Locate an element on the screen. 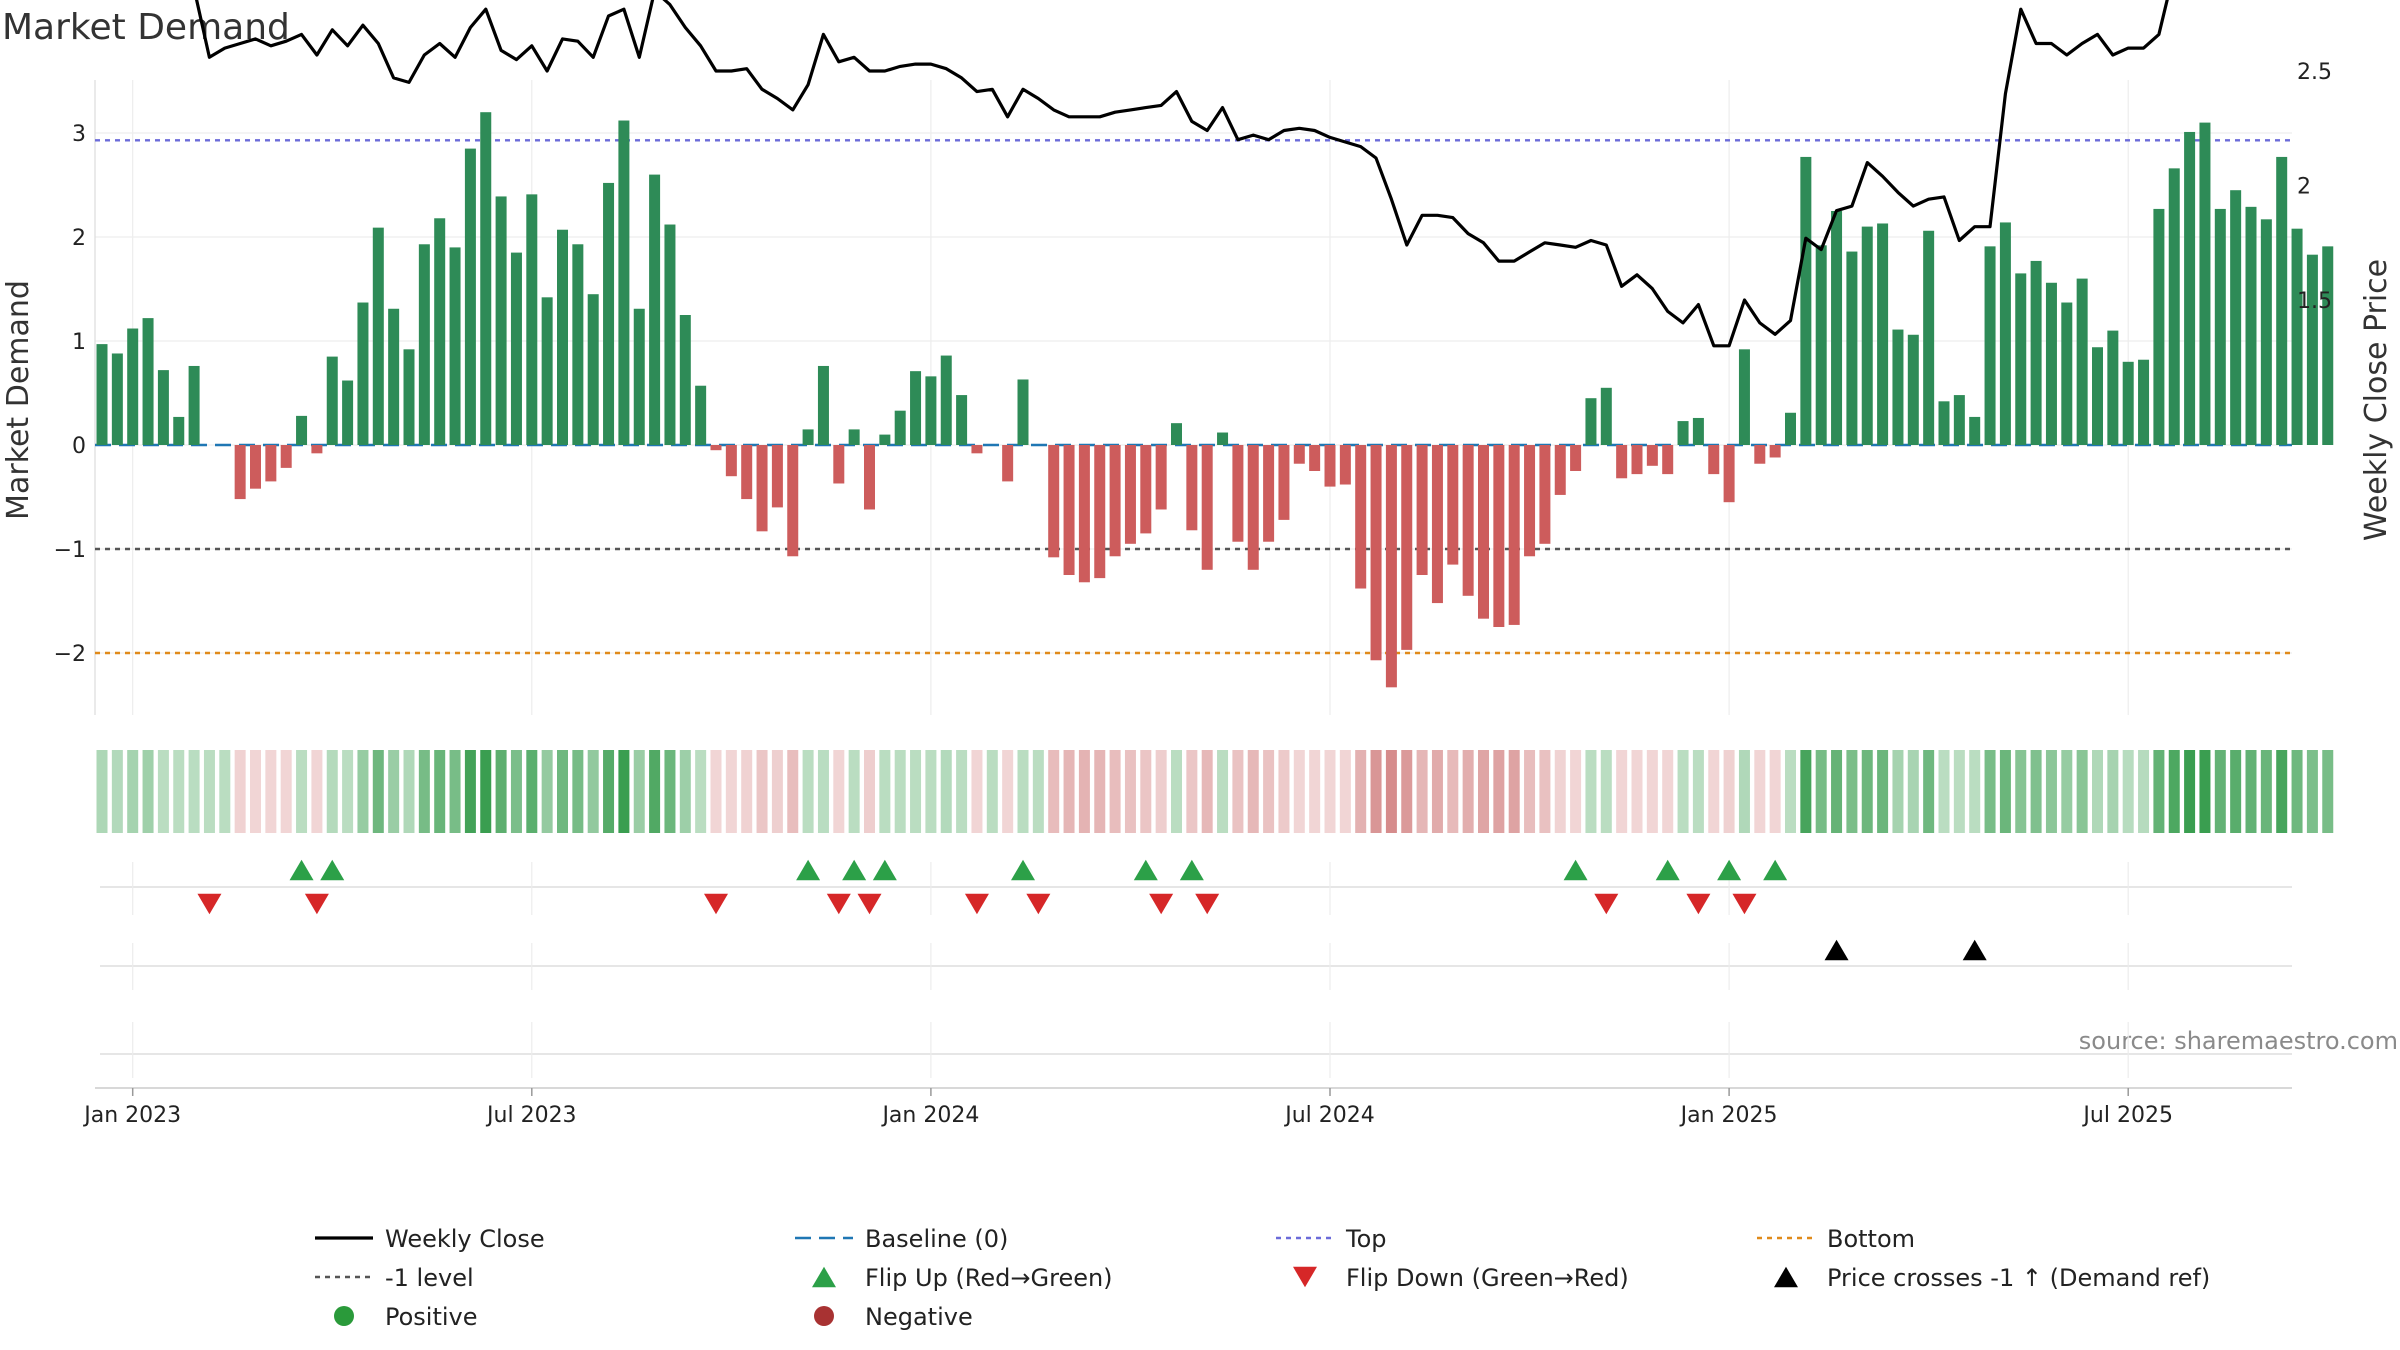  source-note: source: sharemaestro.com is located at coordinates (2238, 1041).